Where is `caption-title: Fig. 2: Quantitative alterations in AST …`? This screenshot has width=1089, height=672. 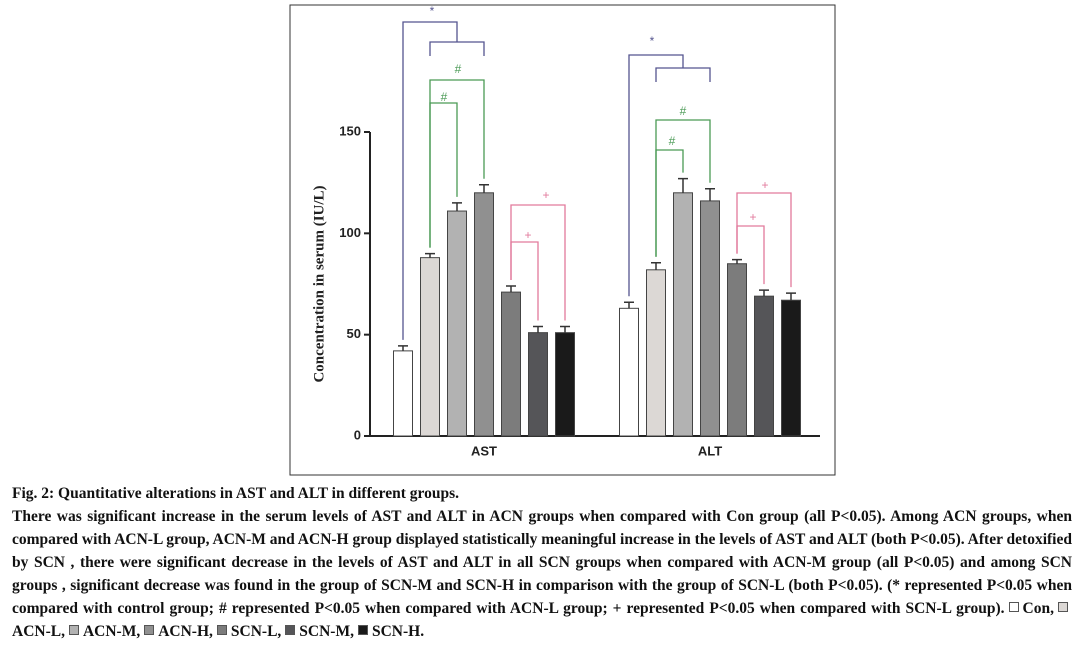 caption-title: Fig. 2: Quantitative alterations in AST … is located at coordinates (235, 493).